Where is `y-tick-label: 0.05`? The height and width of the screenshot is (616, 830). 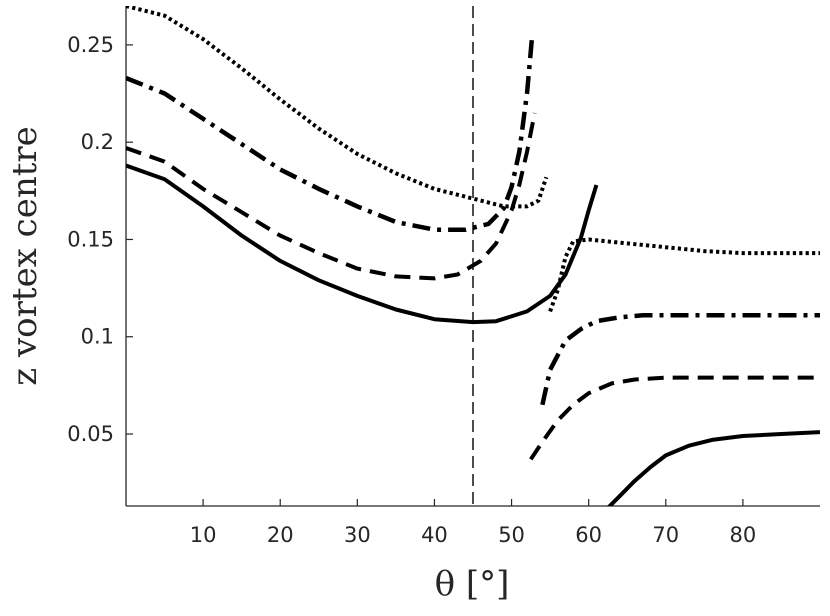
y-tick-label: 0.05 is located at coordinates (90, 434).